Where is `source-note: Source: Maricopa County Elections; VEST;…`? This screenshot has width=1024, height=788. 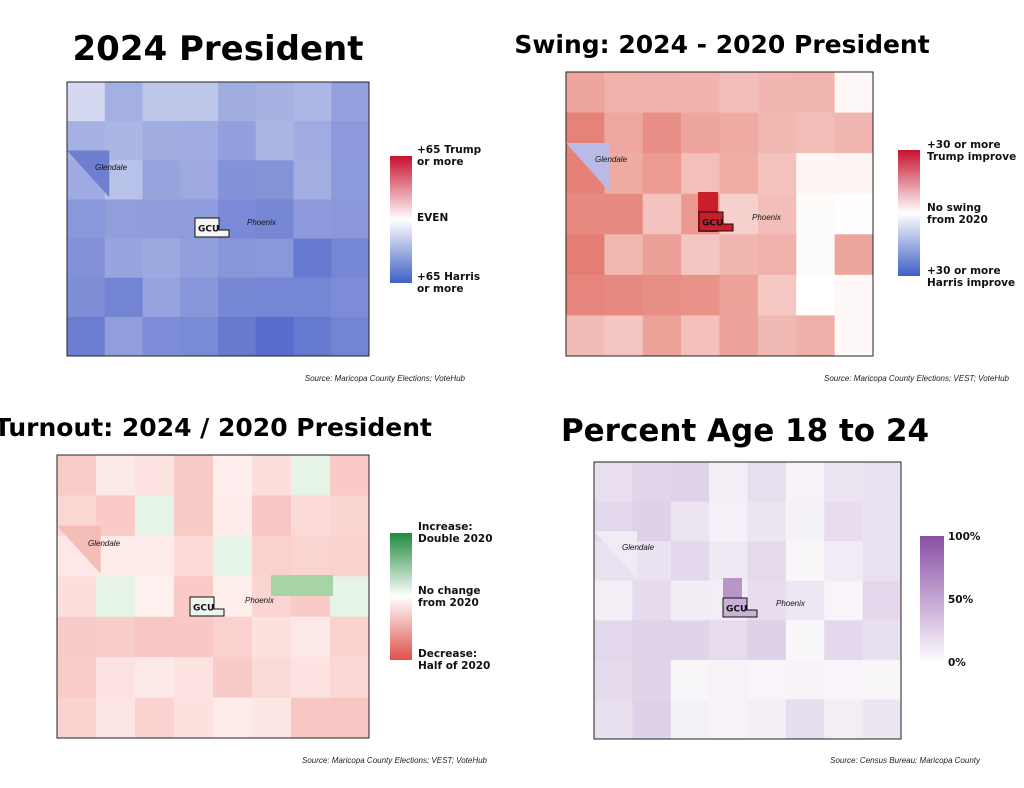
source-note: Source: Maricopa County Elections; VEST;… is located at coordinates (395, 760).